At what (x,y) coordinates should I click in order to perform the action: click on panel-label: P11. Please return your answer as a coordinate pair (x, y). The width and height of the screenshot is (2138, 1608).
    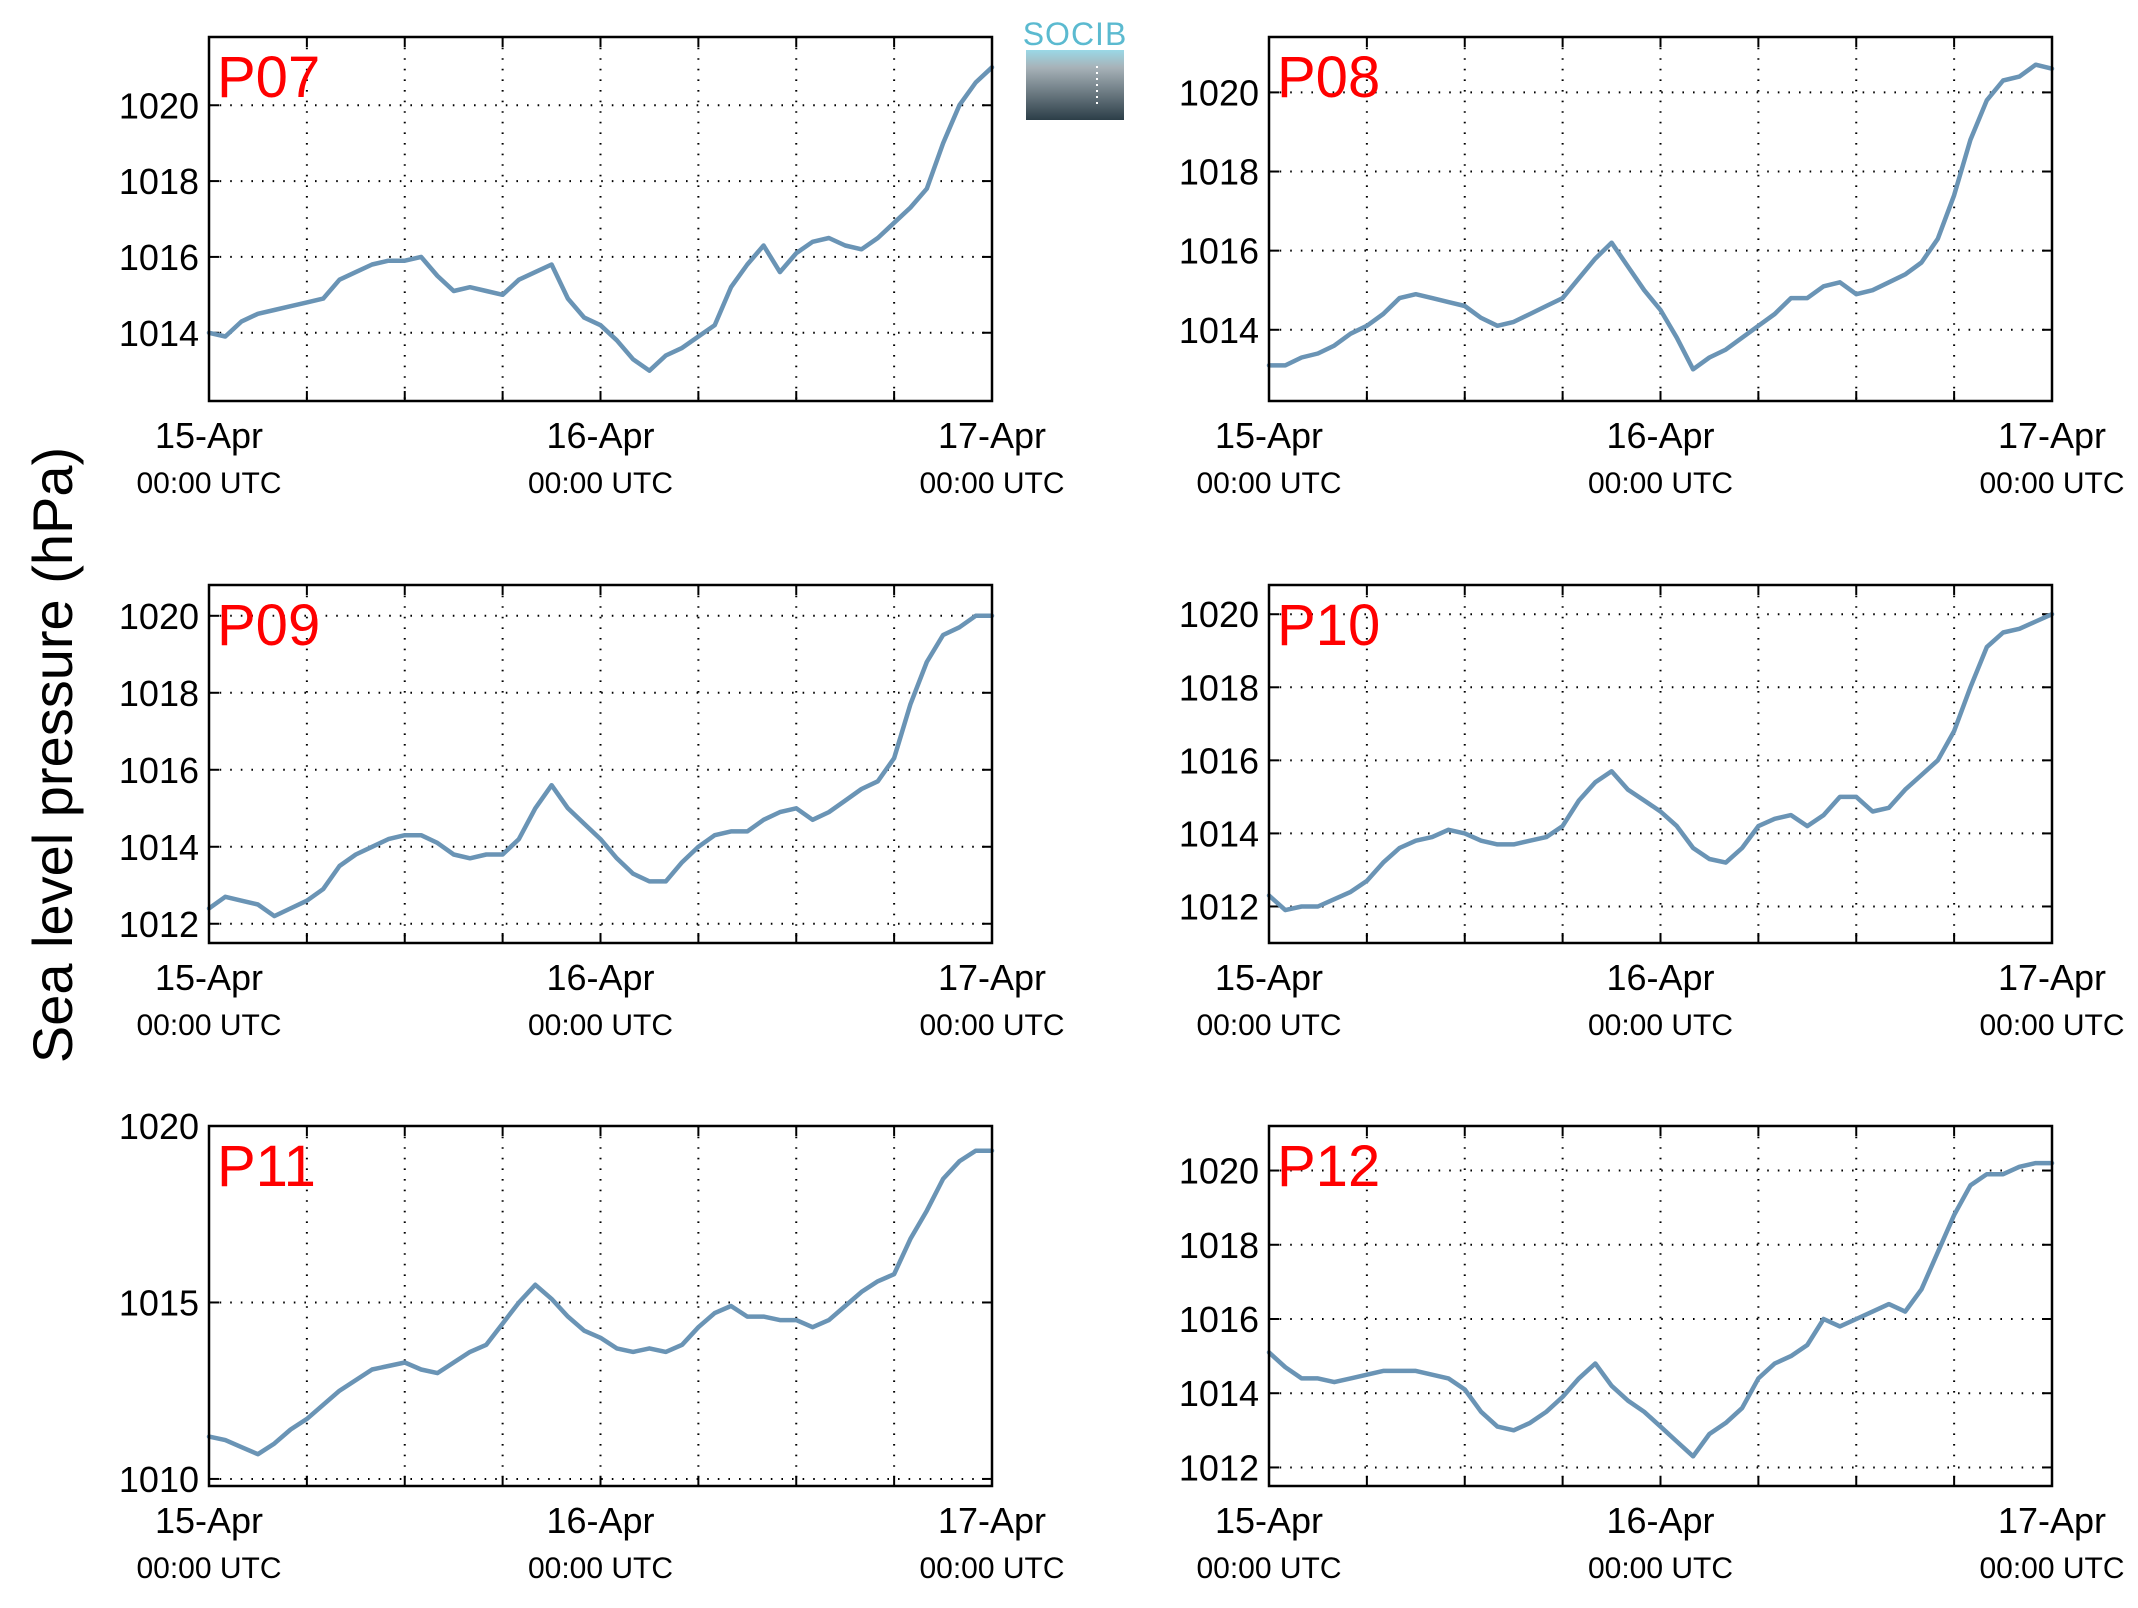
    Looking at the image, I should click on (266, 1166).